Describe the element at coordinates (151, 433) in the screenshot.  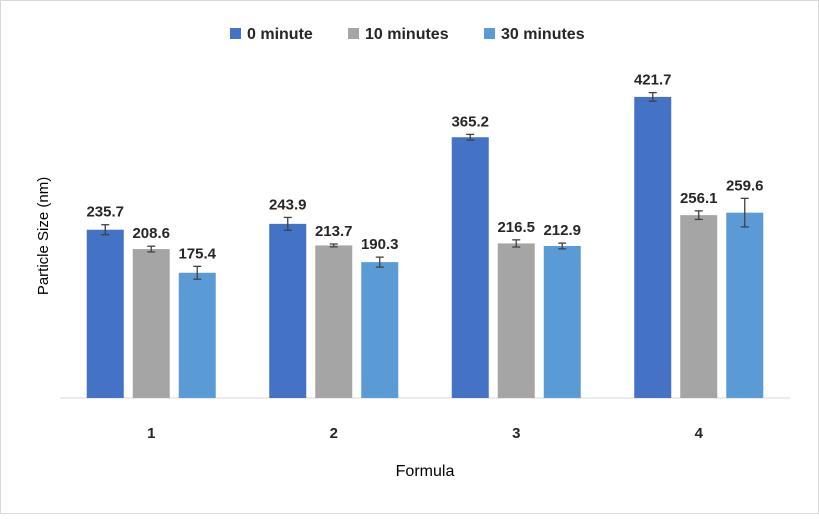
I see `x-tick-label-1: 1` at that location.